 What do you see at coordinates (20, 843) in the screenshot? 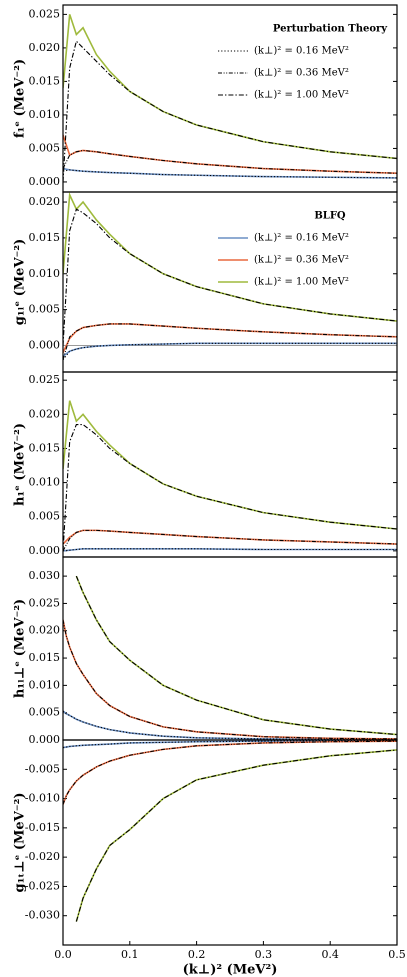
I see `y-axis-label: g₁ₜ⊥ᵉ (MeV⁻²)` at bounding box center [20, 843].